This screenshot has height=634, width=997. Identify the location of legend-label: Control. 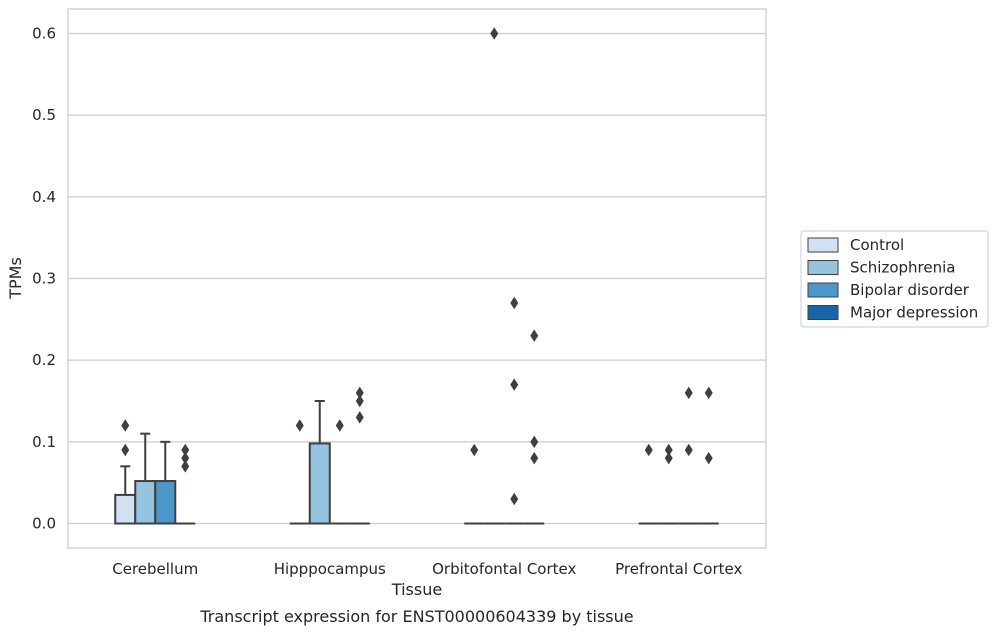
(877, 245).